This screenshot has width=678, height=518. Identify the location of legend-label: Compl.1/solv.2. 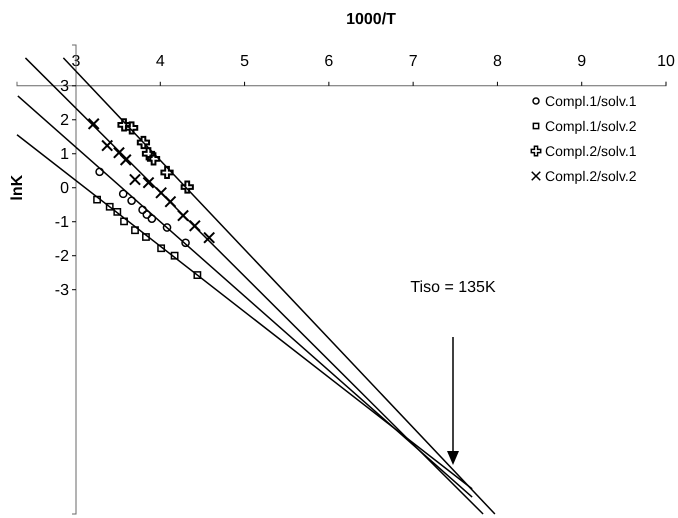
(591, 126).